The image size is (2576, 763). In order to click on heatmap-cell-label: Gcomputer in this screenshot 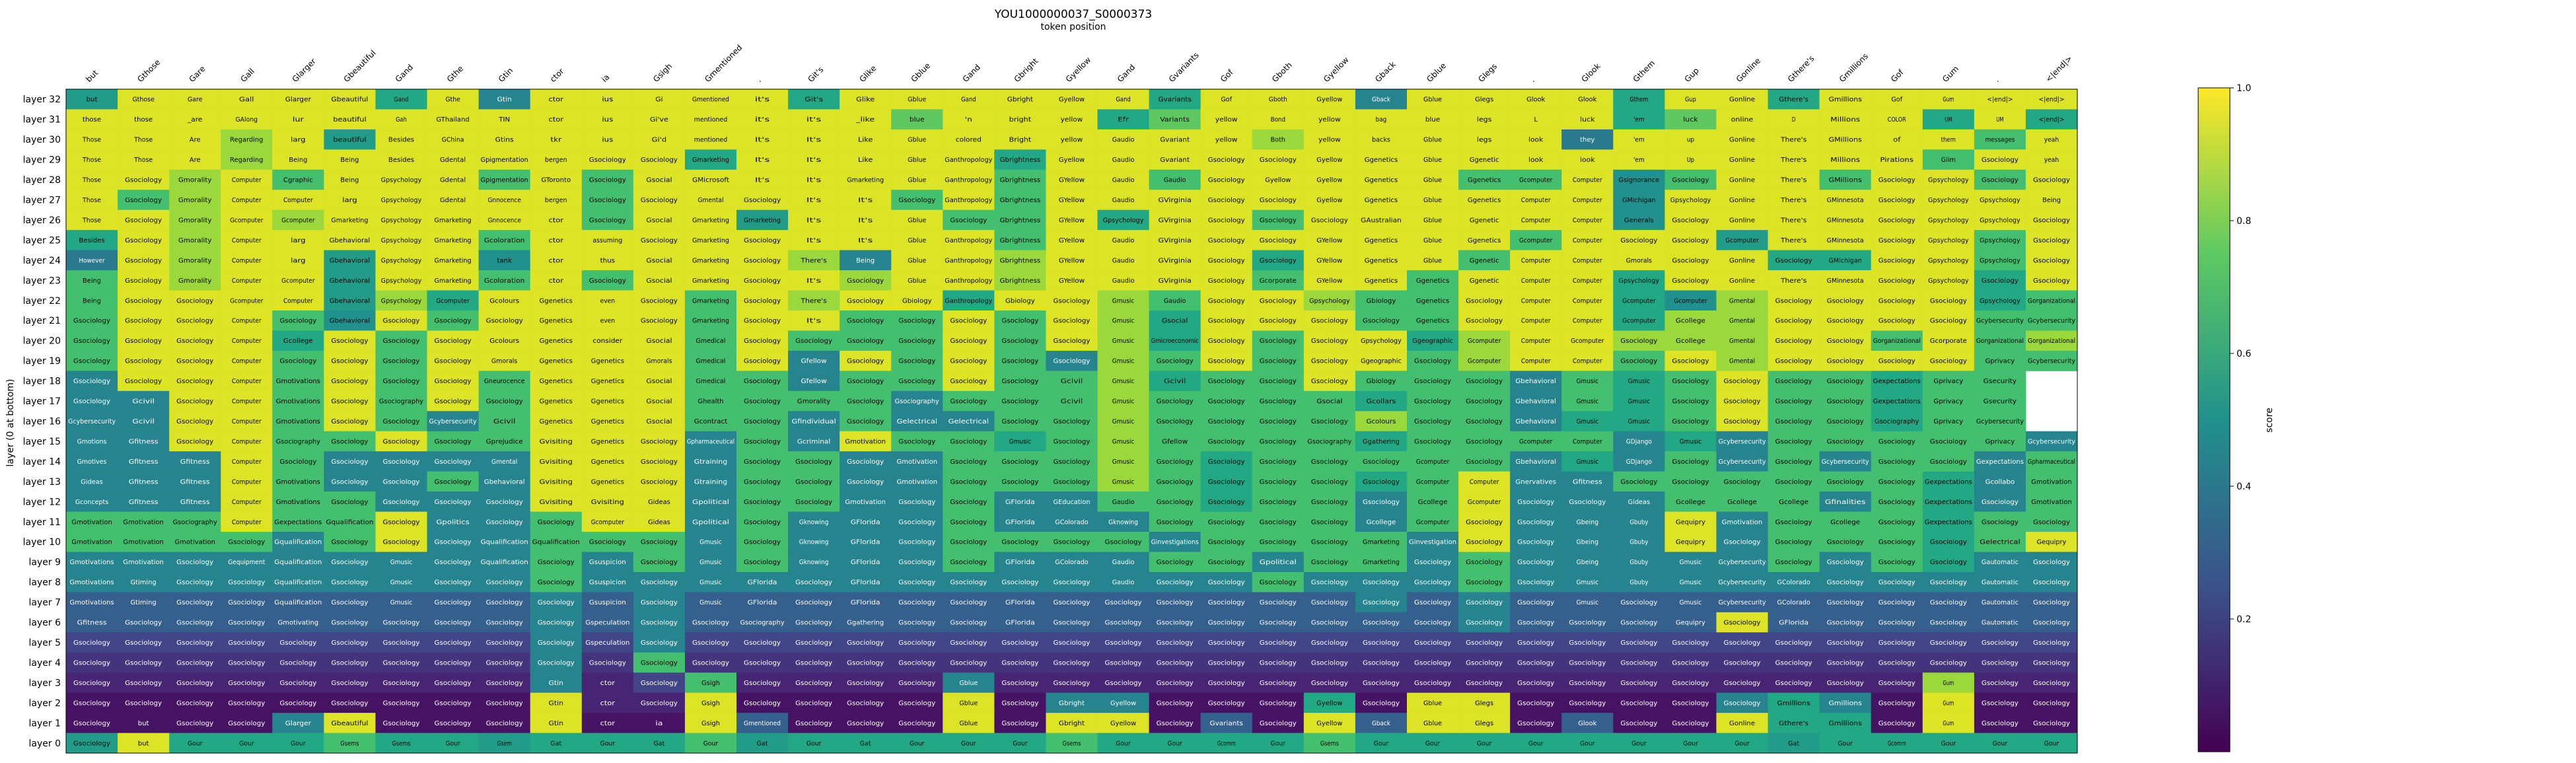, I will do `click(298, 281)`.